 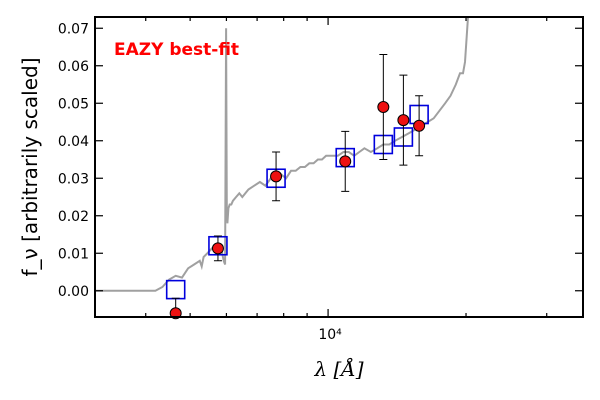 What do you see at coordinates (338, 368) in the screenshot?
I see `x-axis-label: λ [Å]` at bounding box center [338, 368].